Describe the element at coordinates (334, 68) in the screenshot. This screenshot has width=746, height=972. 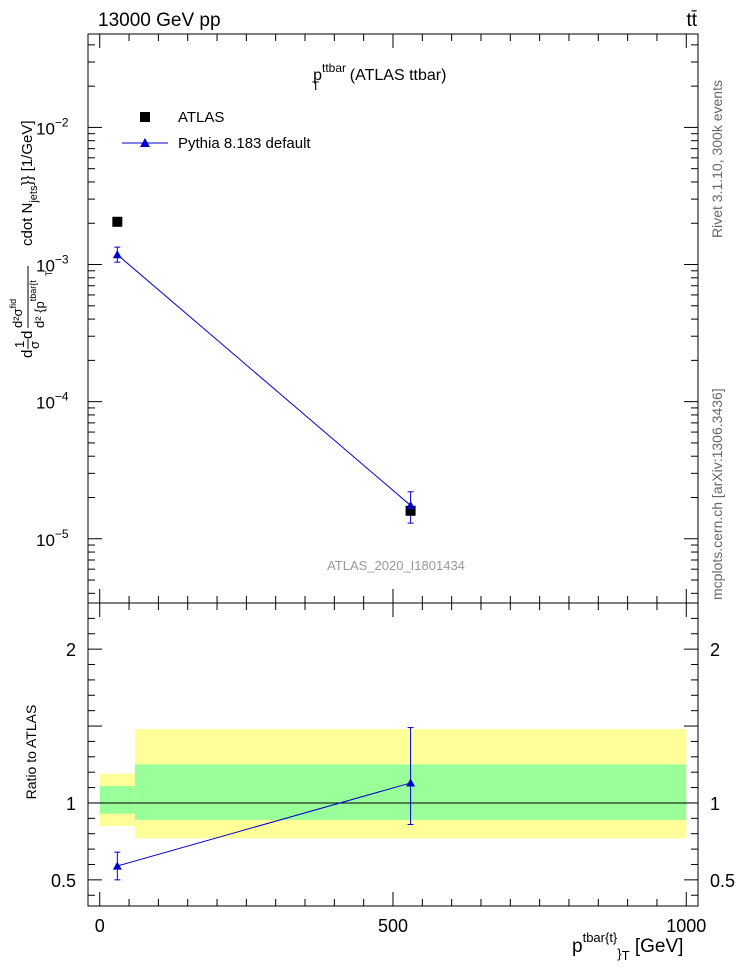
I see `plot-title-sup: ttbar` at that location.